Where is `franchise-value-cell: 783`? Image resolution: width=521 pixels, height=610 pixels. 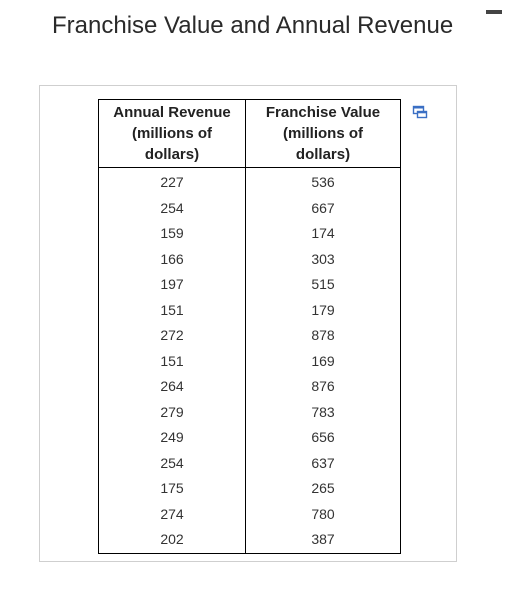
franchise-value-cell: 783 is located at coordinates (323, 411).